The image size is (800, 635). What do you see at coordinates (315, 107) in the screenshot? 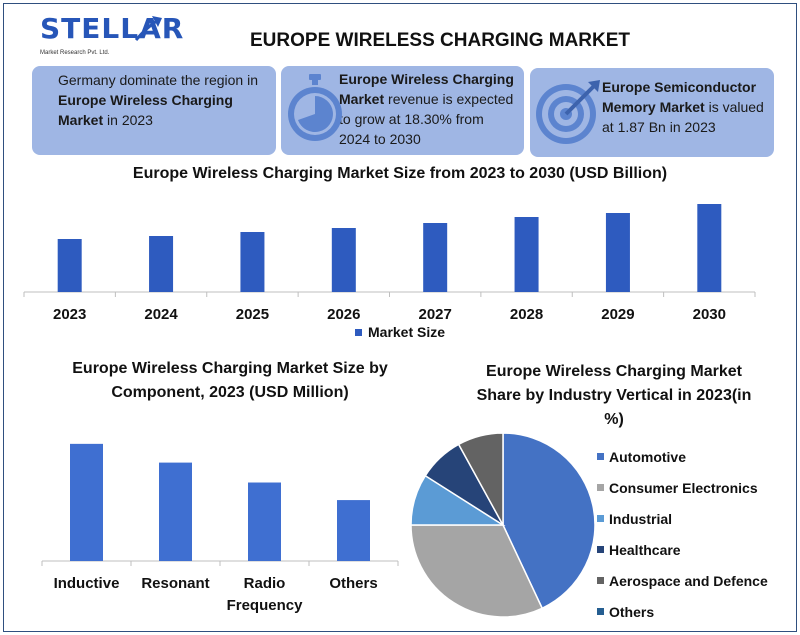
I see `stopwatch-icon` at bounding box center [315, 107].